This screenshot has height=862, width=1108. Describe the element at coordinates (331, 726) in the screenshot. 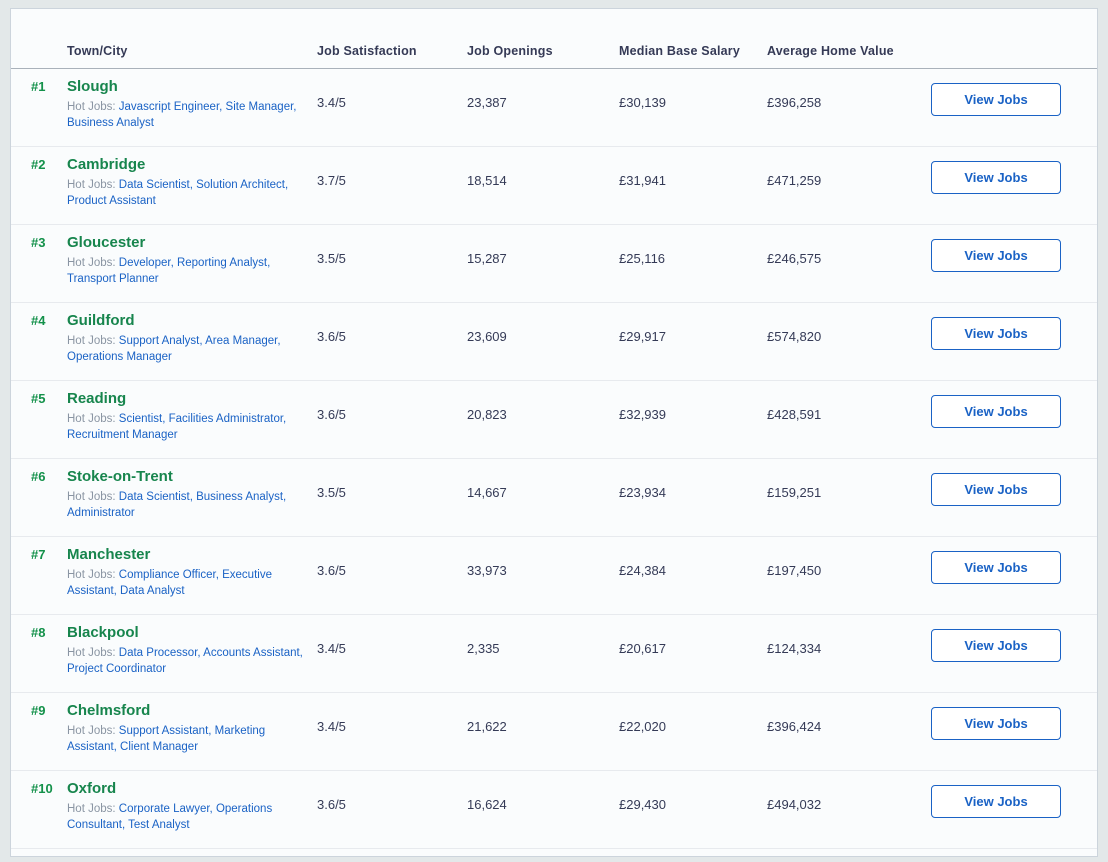

I see `job-satisfaction-value: 3.4/5` at that location.